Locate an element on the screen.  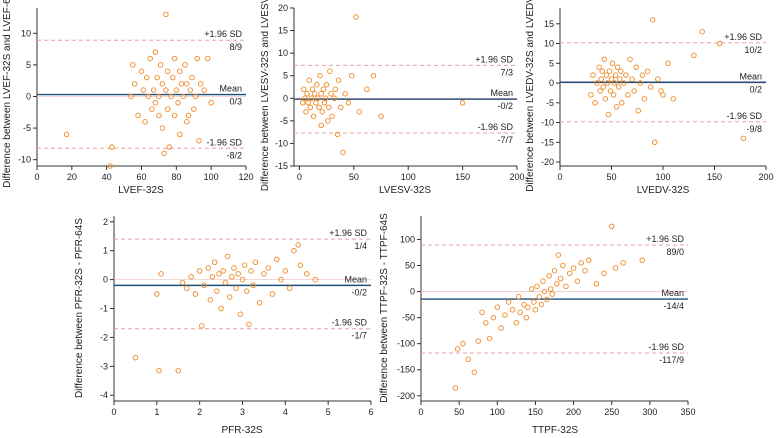
y-tick-label: -5 is located at coordinates (27, 128).